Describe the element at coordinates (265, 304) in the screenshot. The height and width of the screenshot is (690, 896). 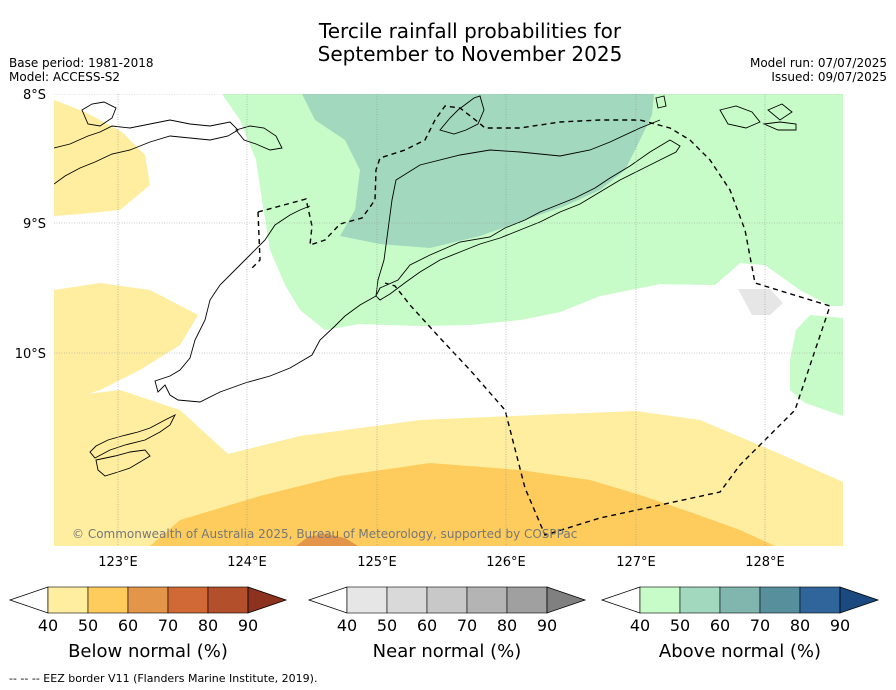
I see `west-timor-coast` at that location.